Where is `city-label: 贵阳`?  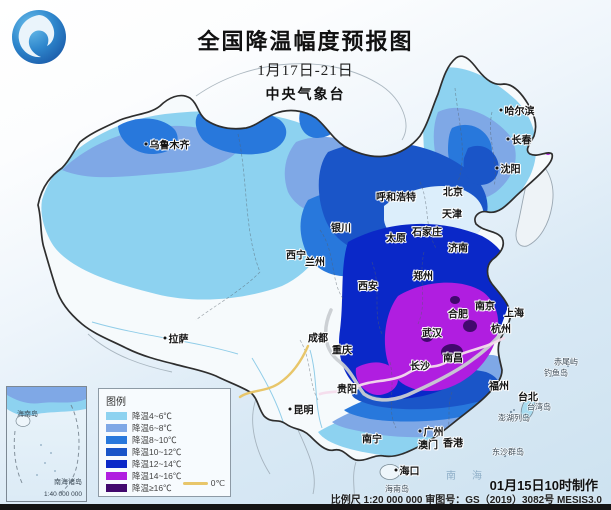
city-label: 贵阳 is located at coordinates (347, 388).